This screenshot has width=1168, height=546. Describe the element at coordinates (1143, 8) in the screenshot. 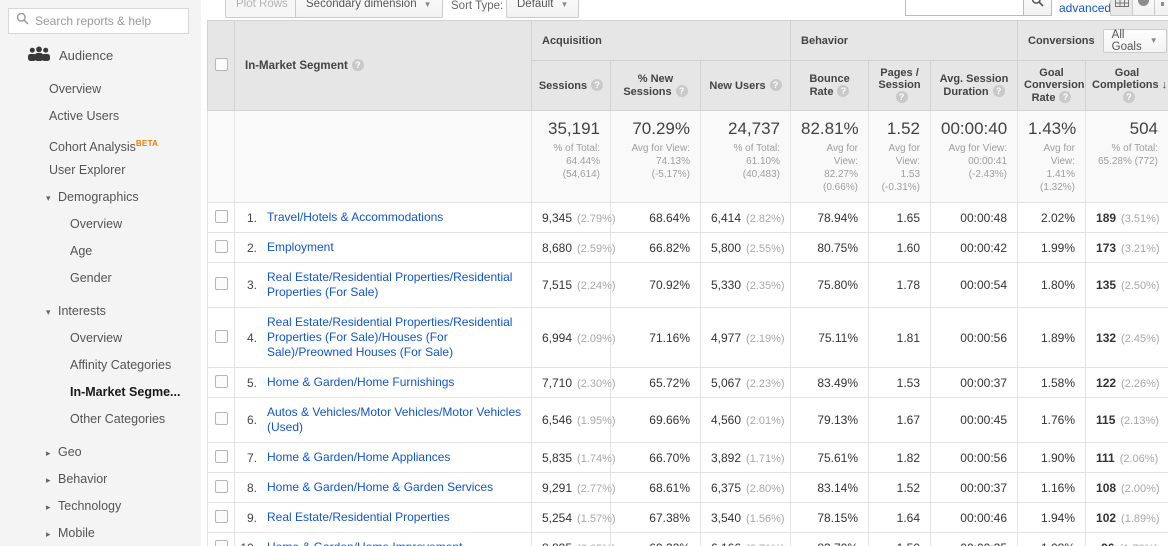

I see `percentage-view-button` at that location.